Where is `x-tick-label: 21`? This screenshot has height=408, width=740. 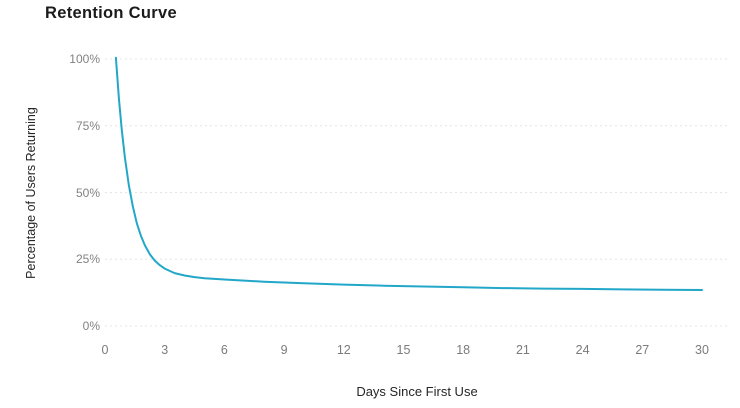 x-tick-label: 21 is located at coordinates (522, 350).